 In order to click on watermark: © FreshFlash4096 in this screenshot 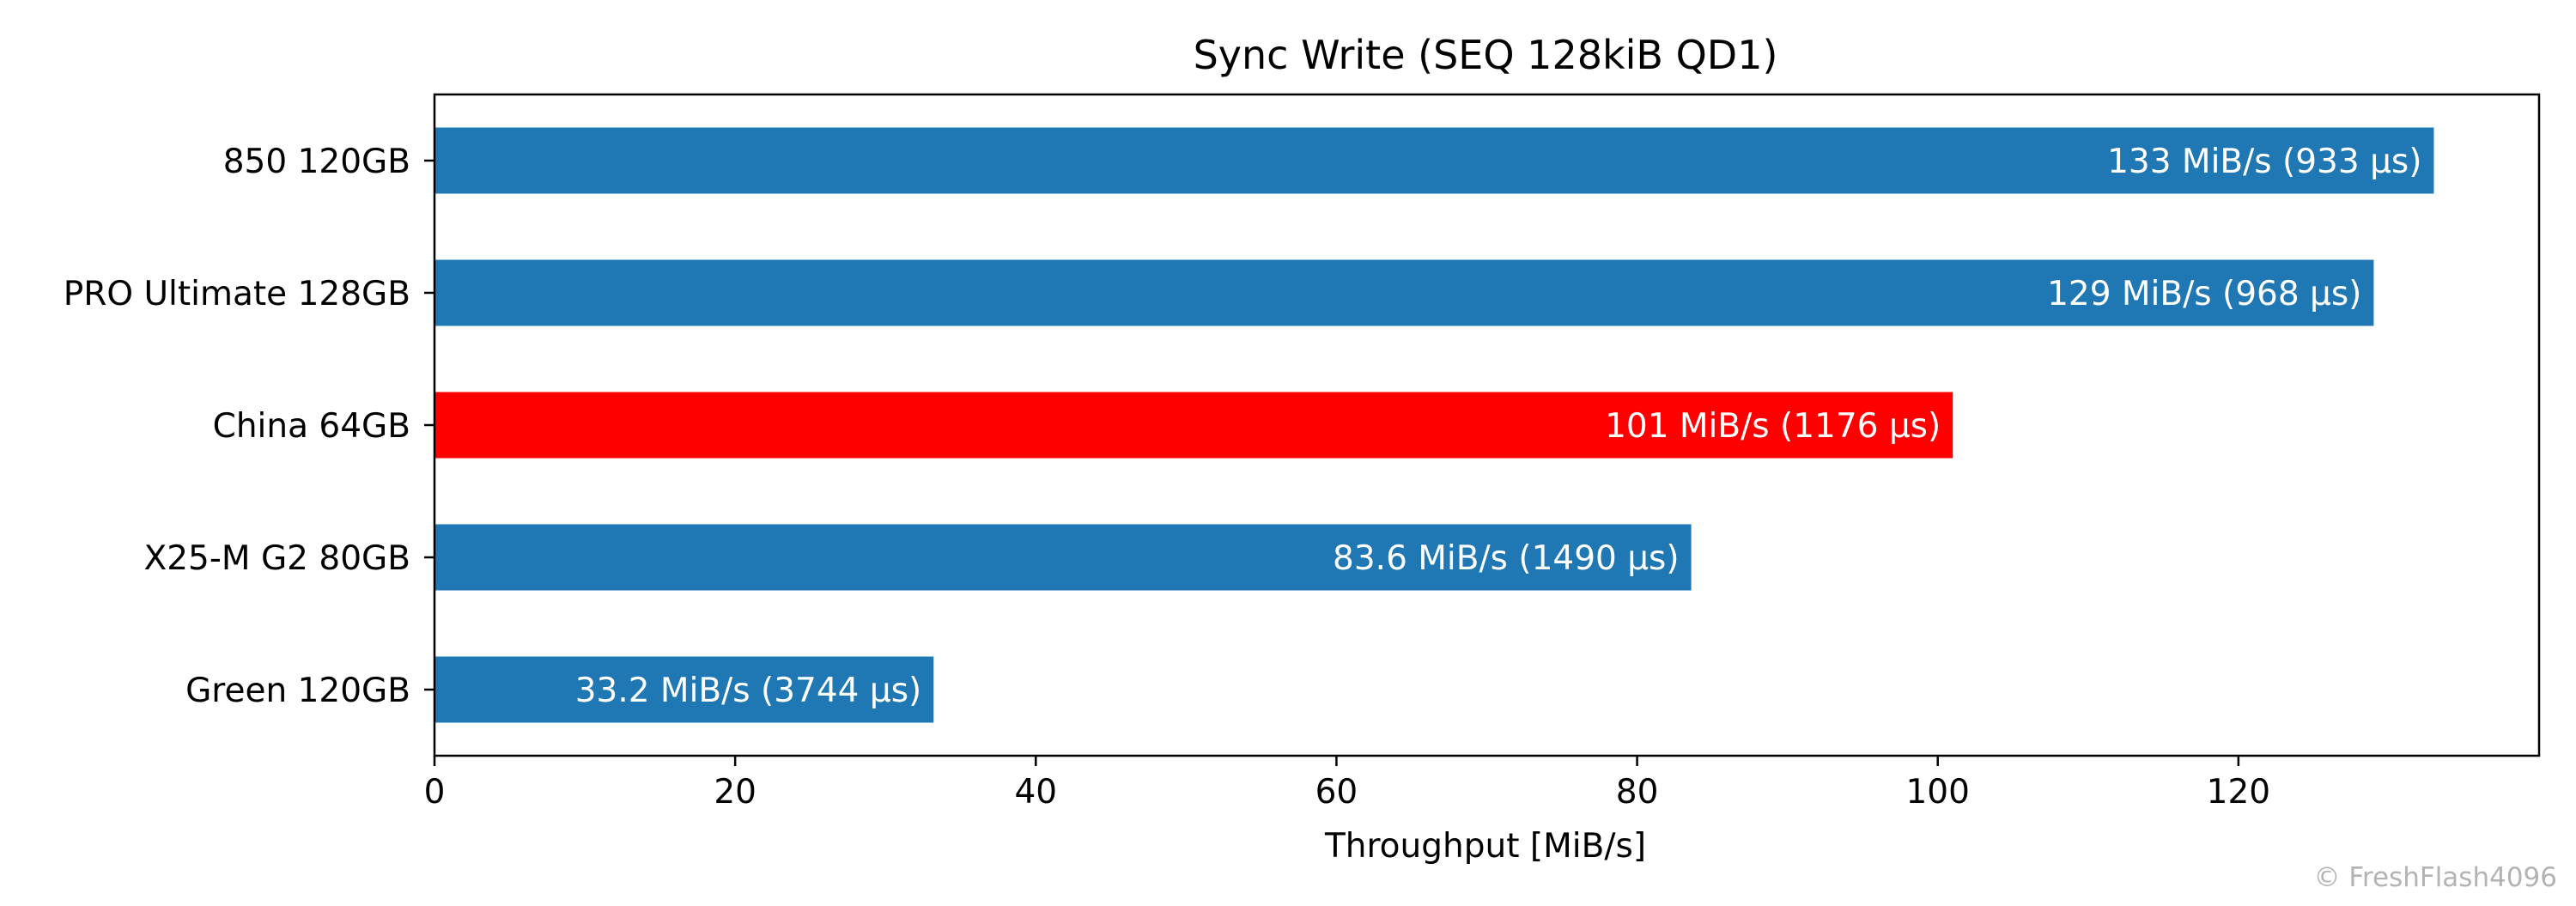, I will do `click(2436, 877)`.